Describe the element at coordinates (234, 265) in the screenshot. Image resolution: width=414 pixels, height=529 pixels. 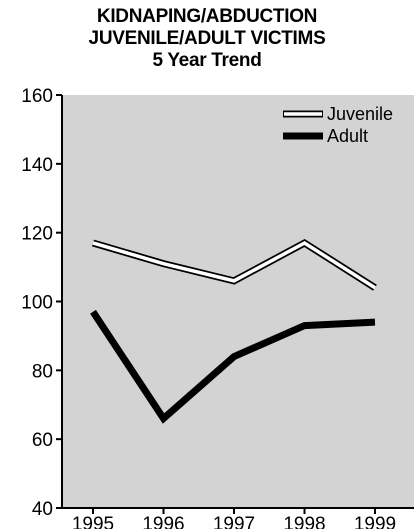
I see `series-line-juvenile` at that location.